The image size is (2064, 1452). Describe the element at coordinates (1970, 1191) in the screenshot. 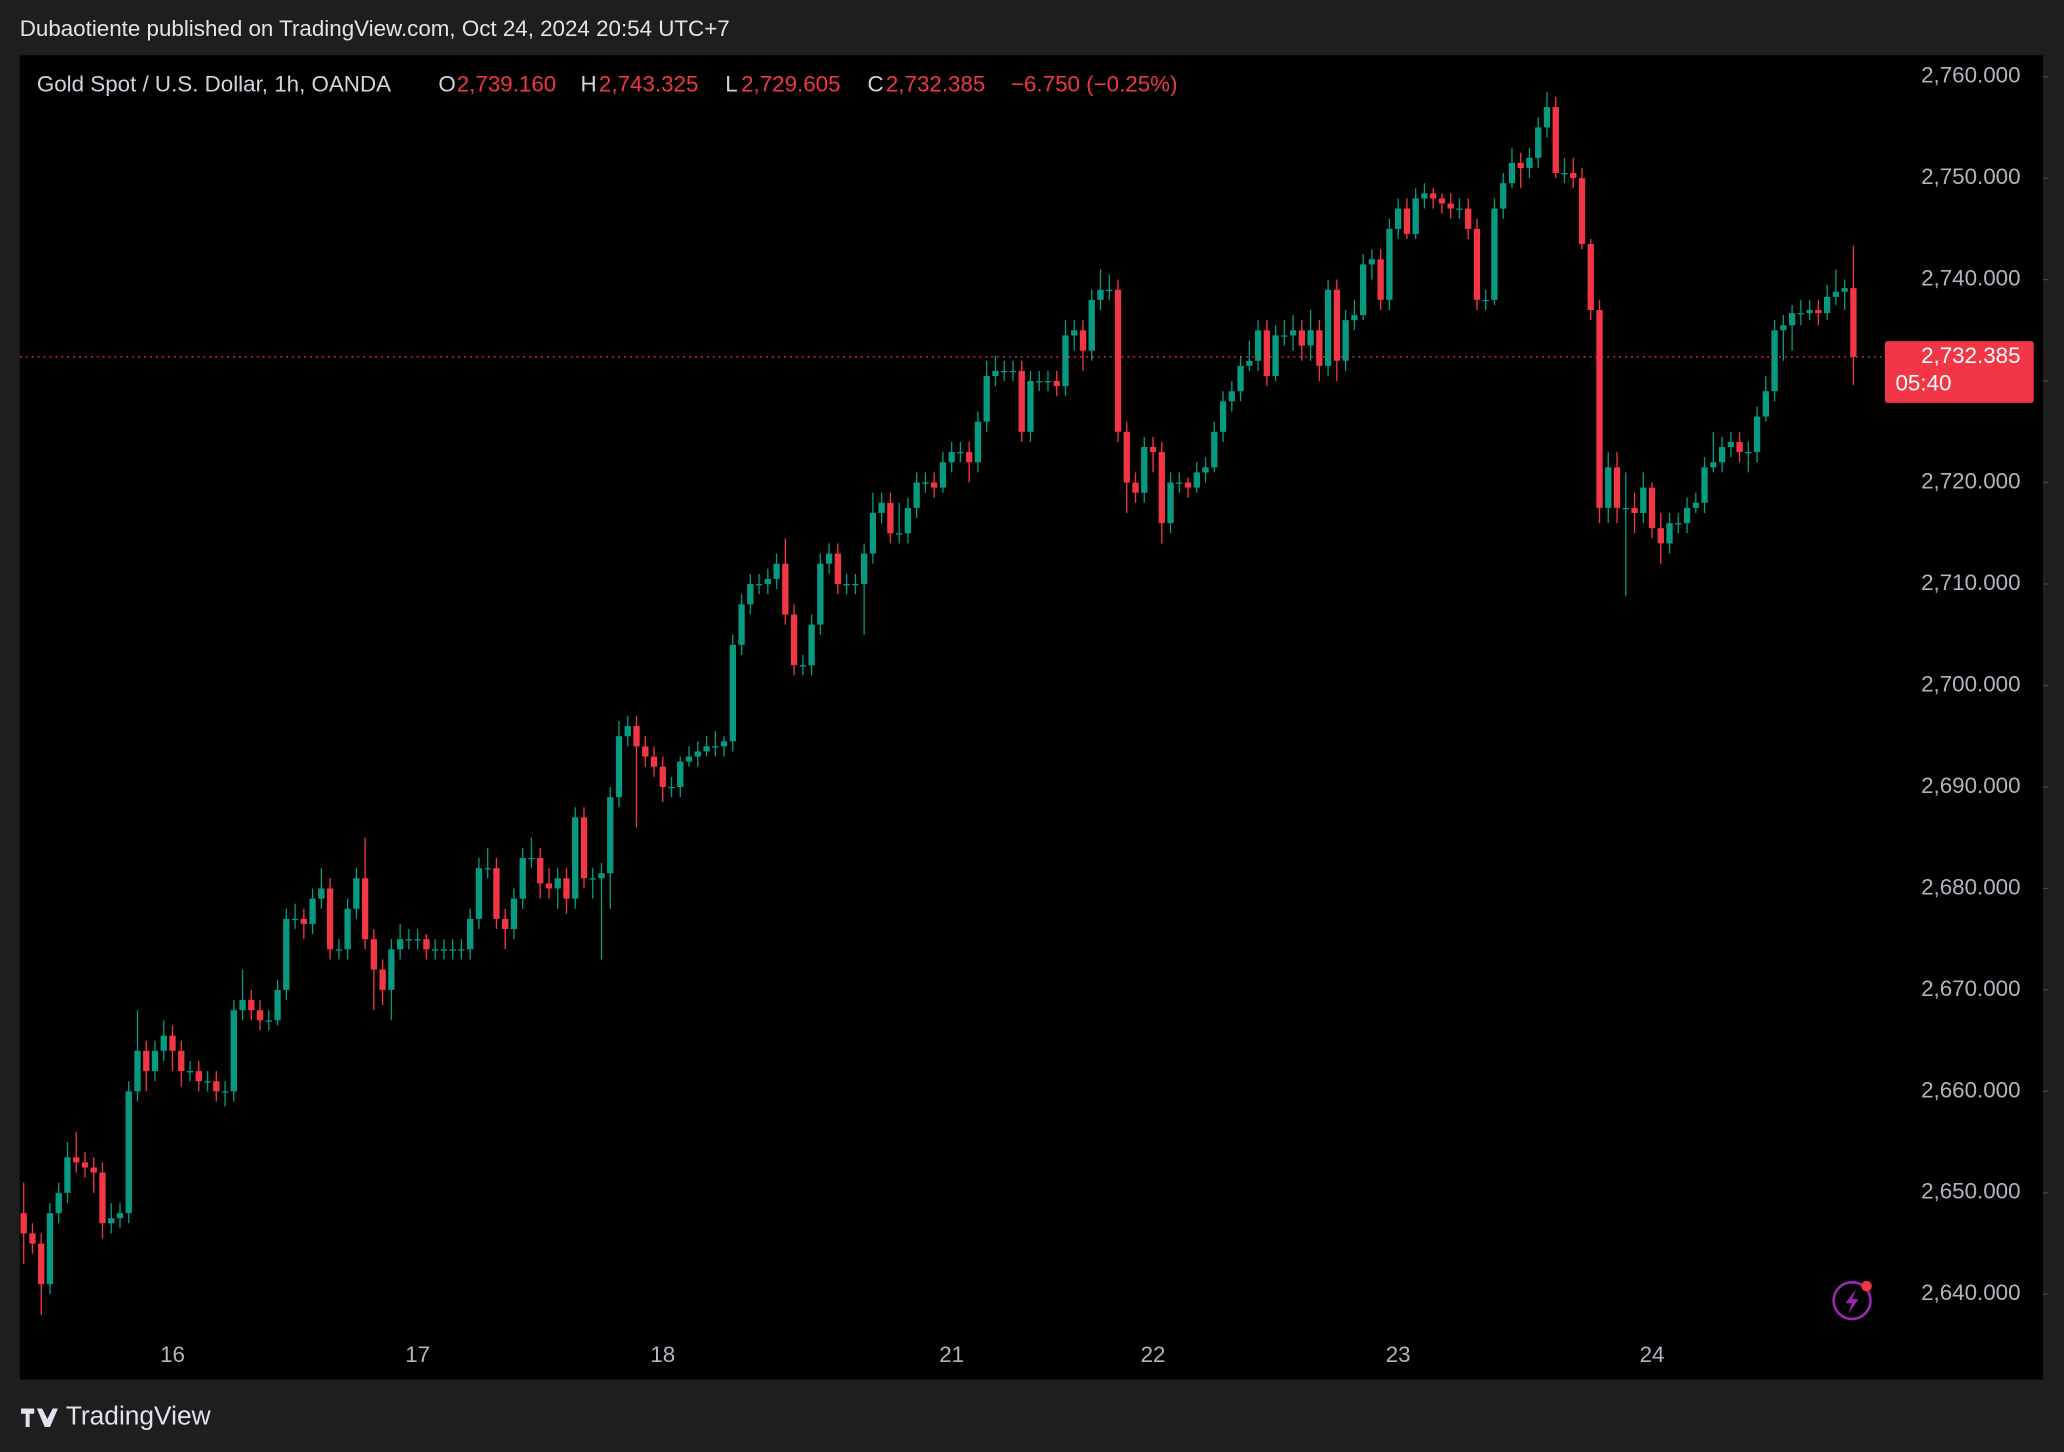

I see `y-tick-label: 2,650.000` at that location.